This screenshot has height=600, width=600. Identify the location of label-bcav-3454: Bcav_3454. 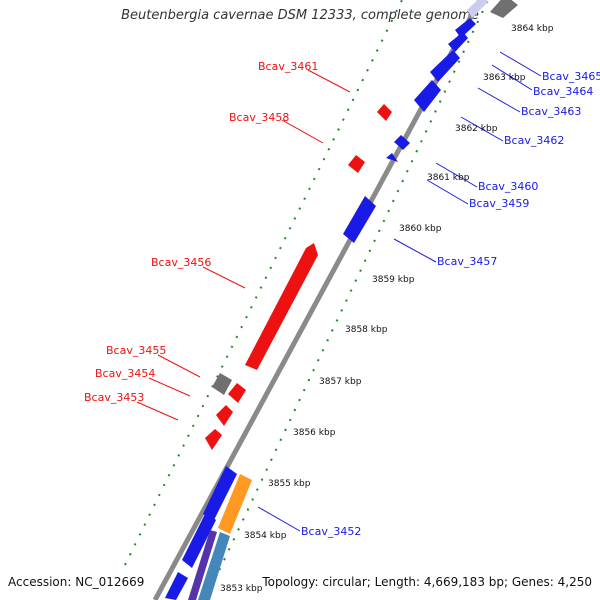
(125, 373).